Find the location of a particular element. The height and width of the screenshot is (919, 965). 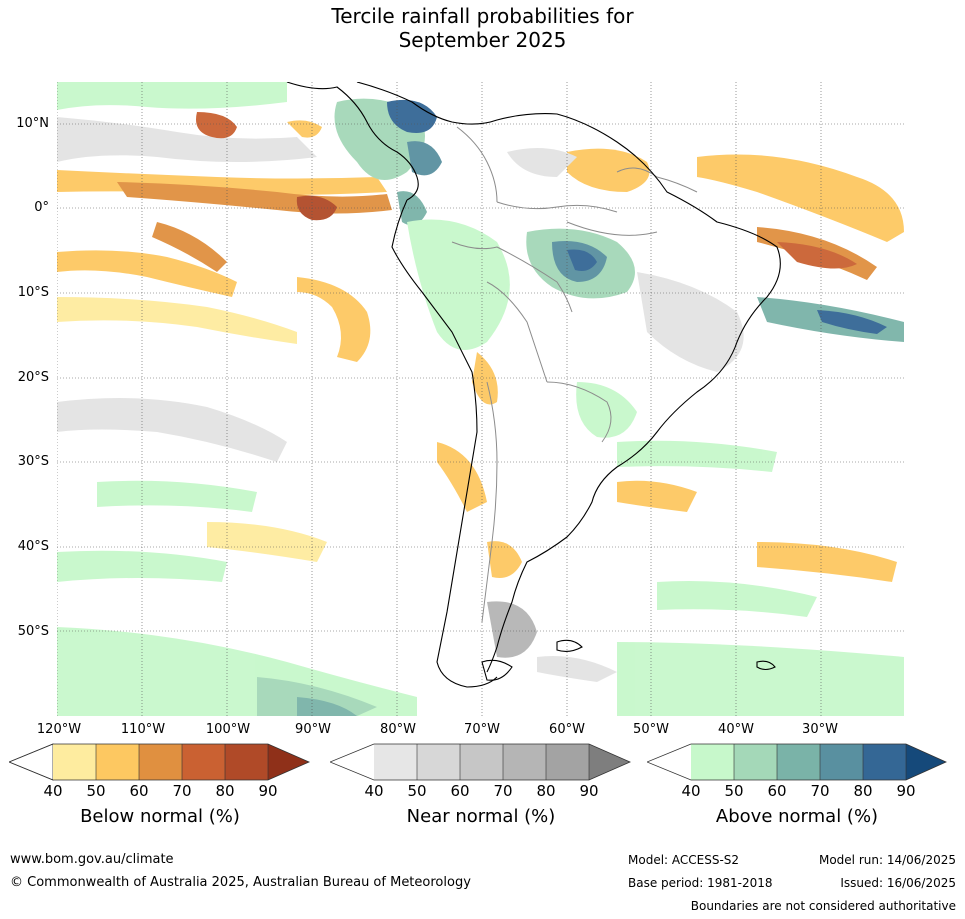

lat-label-40s: 40°S is located at coordinates (33, 546).